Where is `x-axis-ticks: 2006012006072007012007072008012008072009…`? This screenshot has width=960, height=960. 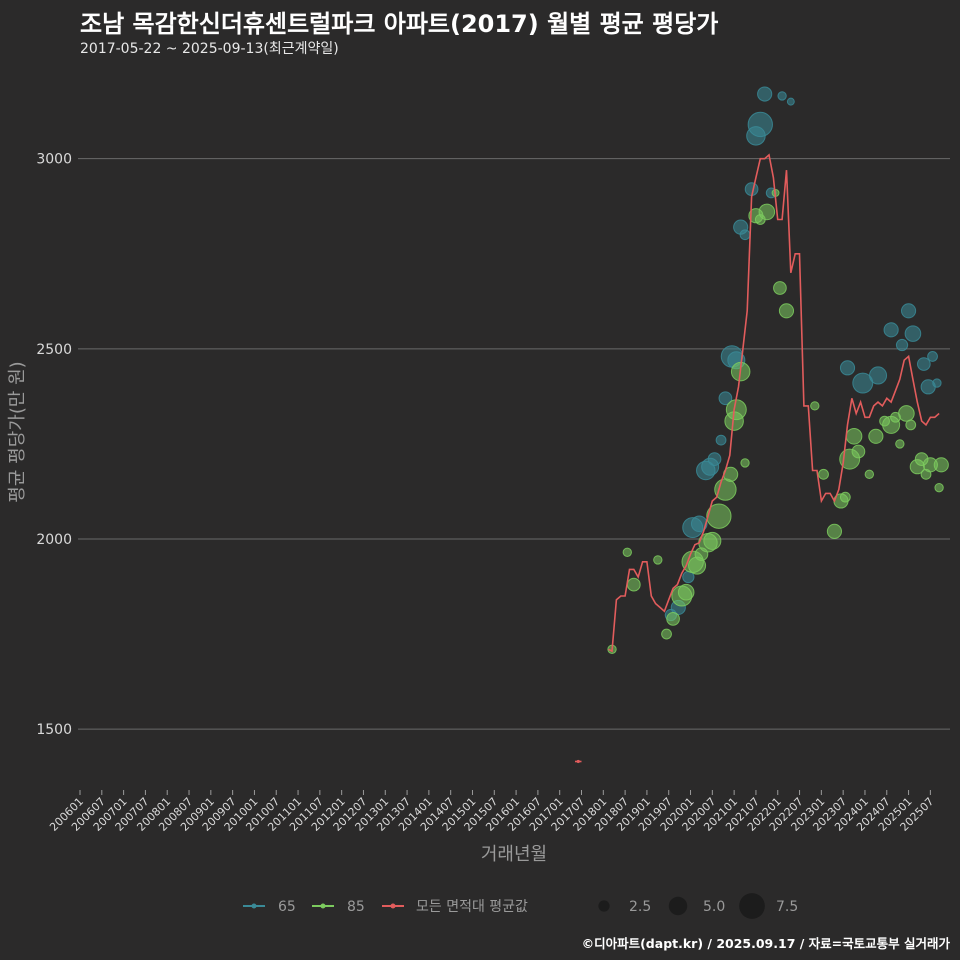
x-axis-ticks: 2006012006072007012007072008012008072009… is located at coordinates (491, 812).